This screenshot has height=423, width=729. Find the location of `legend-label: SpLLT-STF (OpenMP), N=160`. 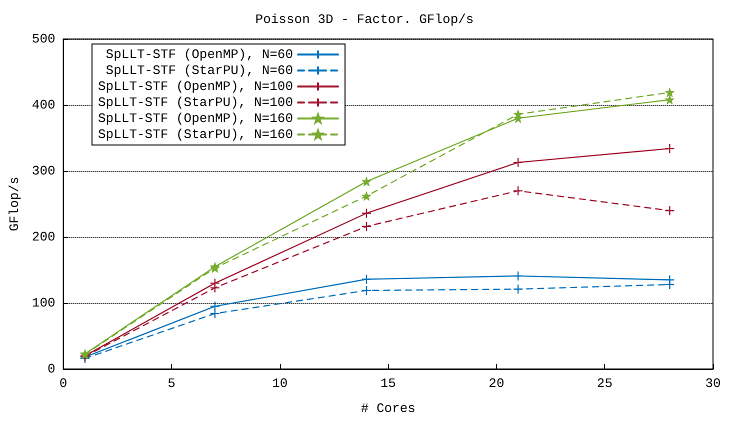

legend-label: SpLLT-STF (OpenMP), N=160 is located at coordinates (196, 118).